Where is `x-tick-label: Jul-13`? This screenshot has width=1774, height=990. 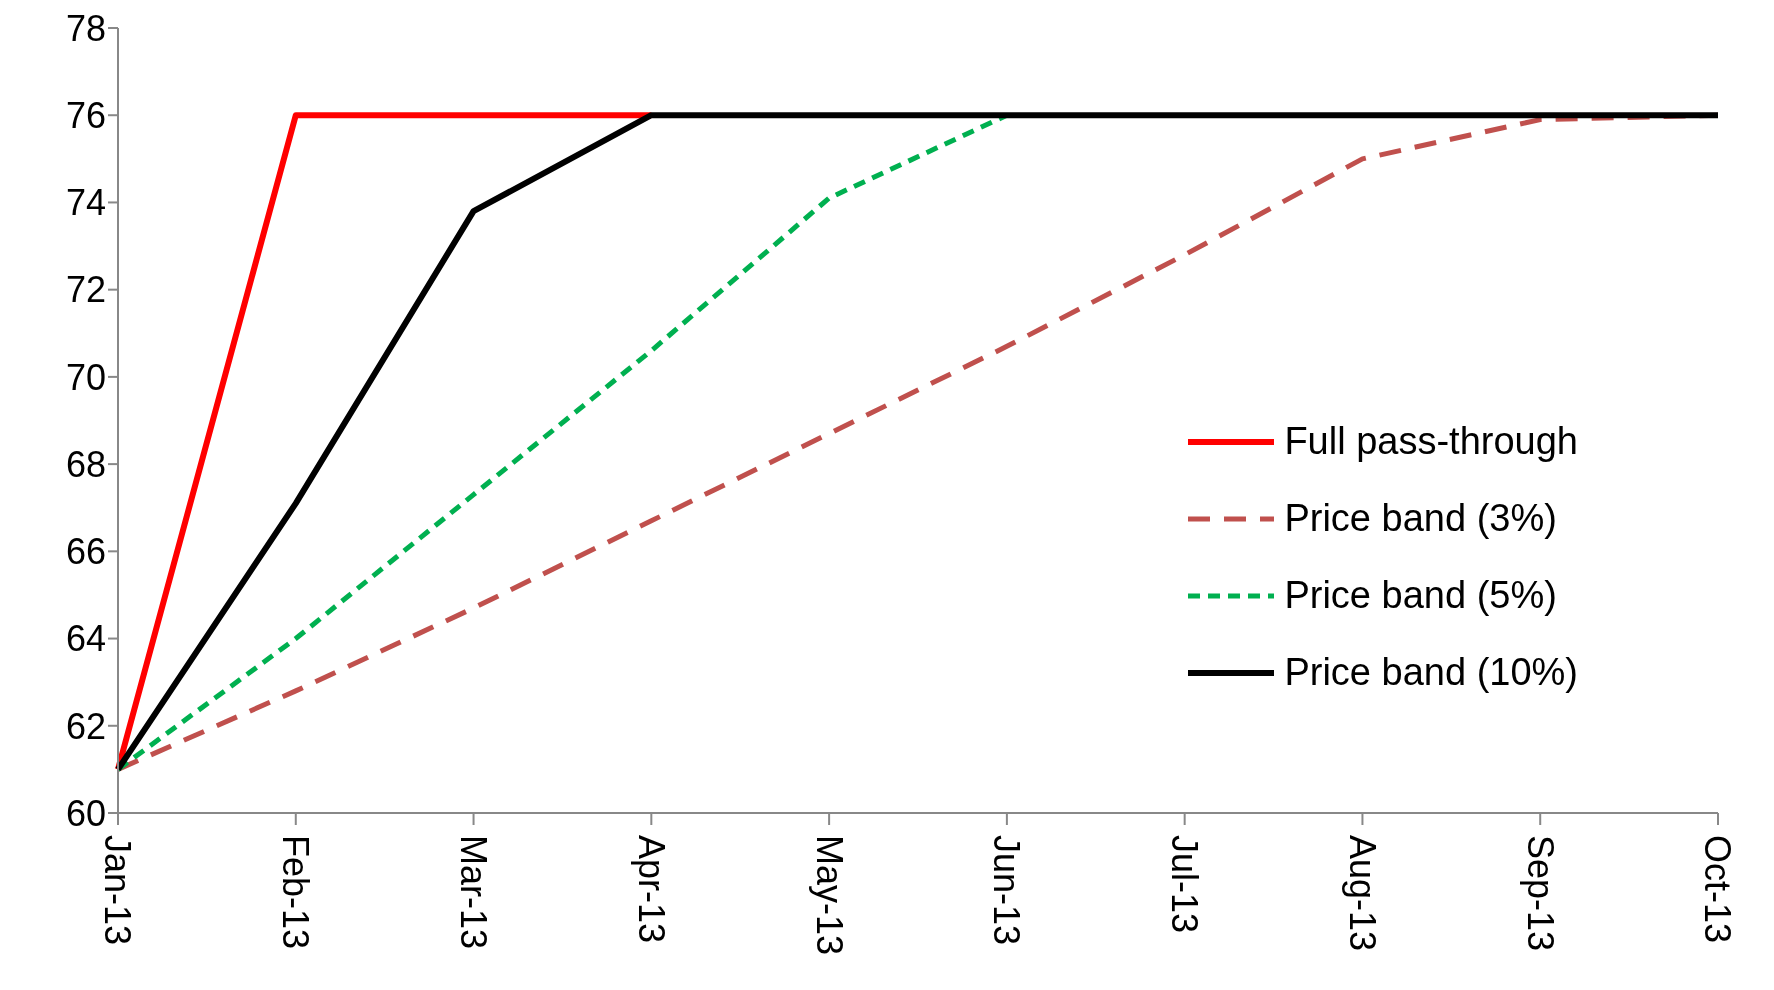
x-tick-label: Jul-13 is located at coordinates (1185, 884).